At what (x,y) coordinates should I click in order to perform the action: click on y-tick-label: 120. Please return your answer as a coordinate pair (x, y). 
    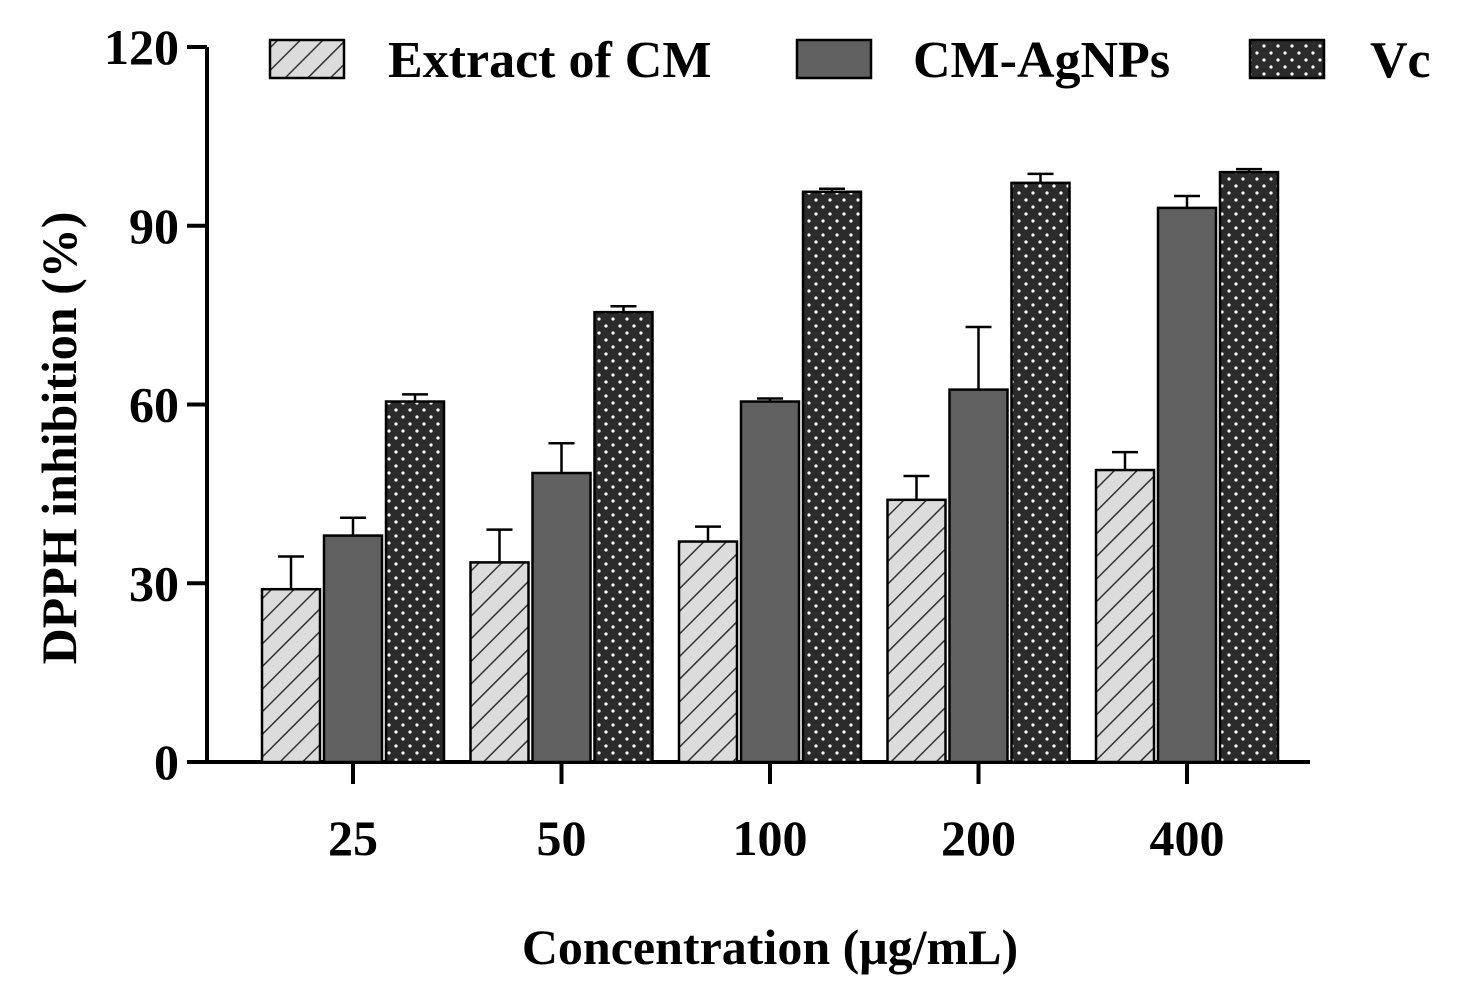
    Looking at the image, I should click on (141, 47).